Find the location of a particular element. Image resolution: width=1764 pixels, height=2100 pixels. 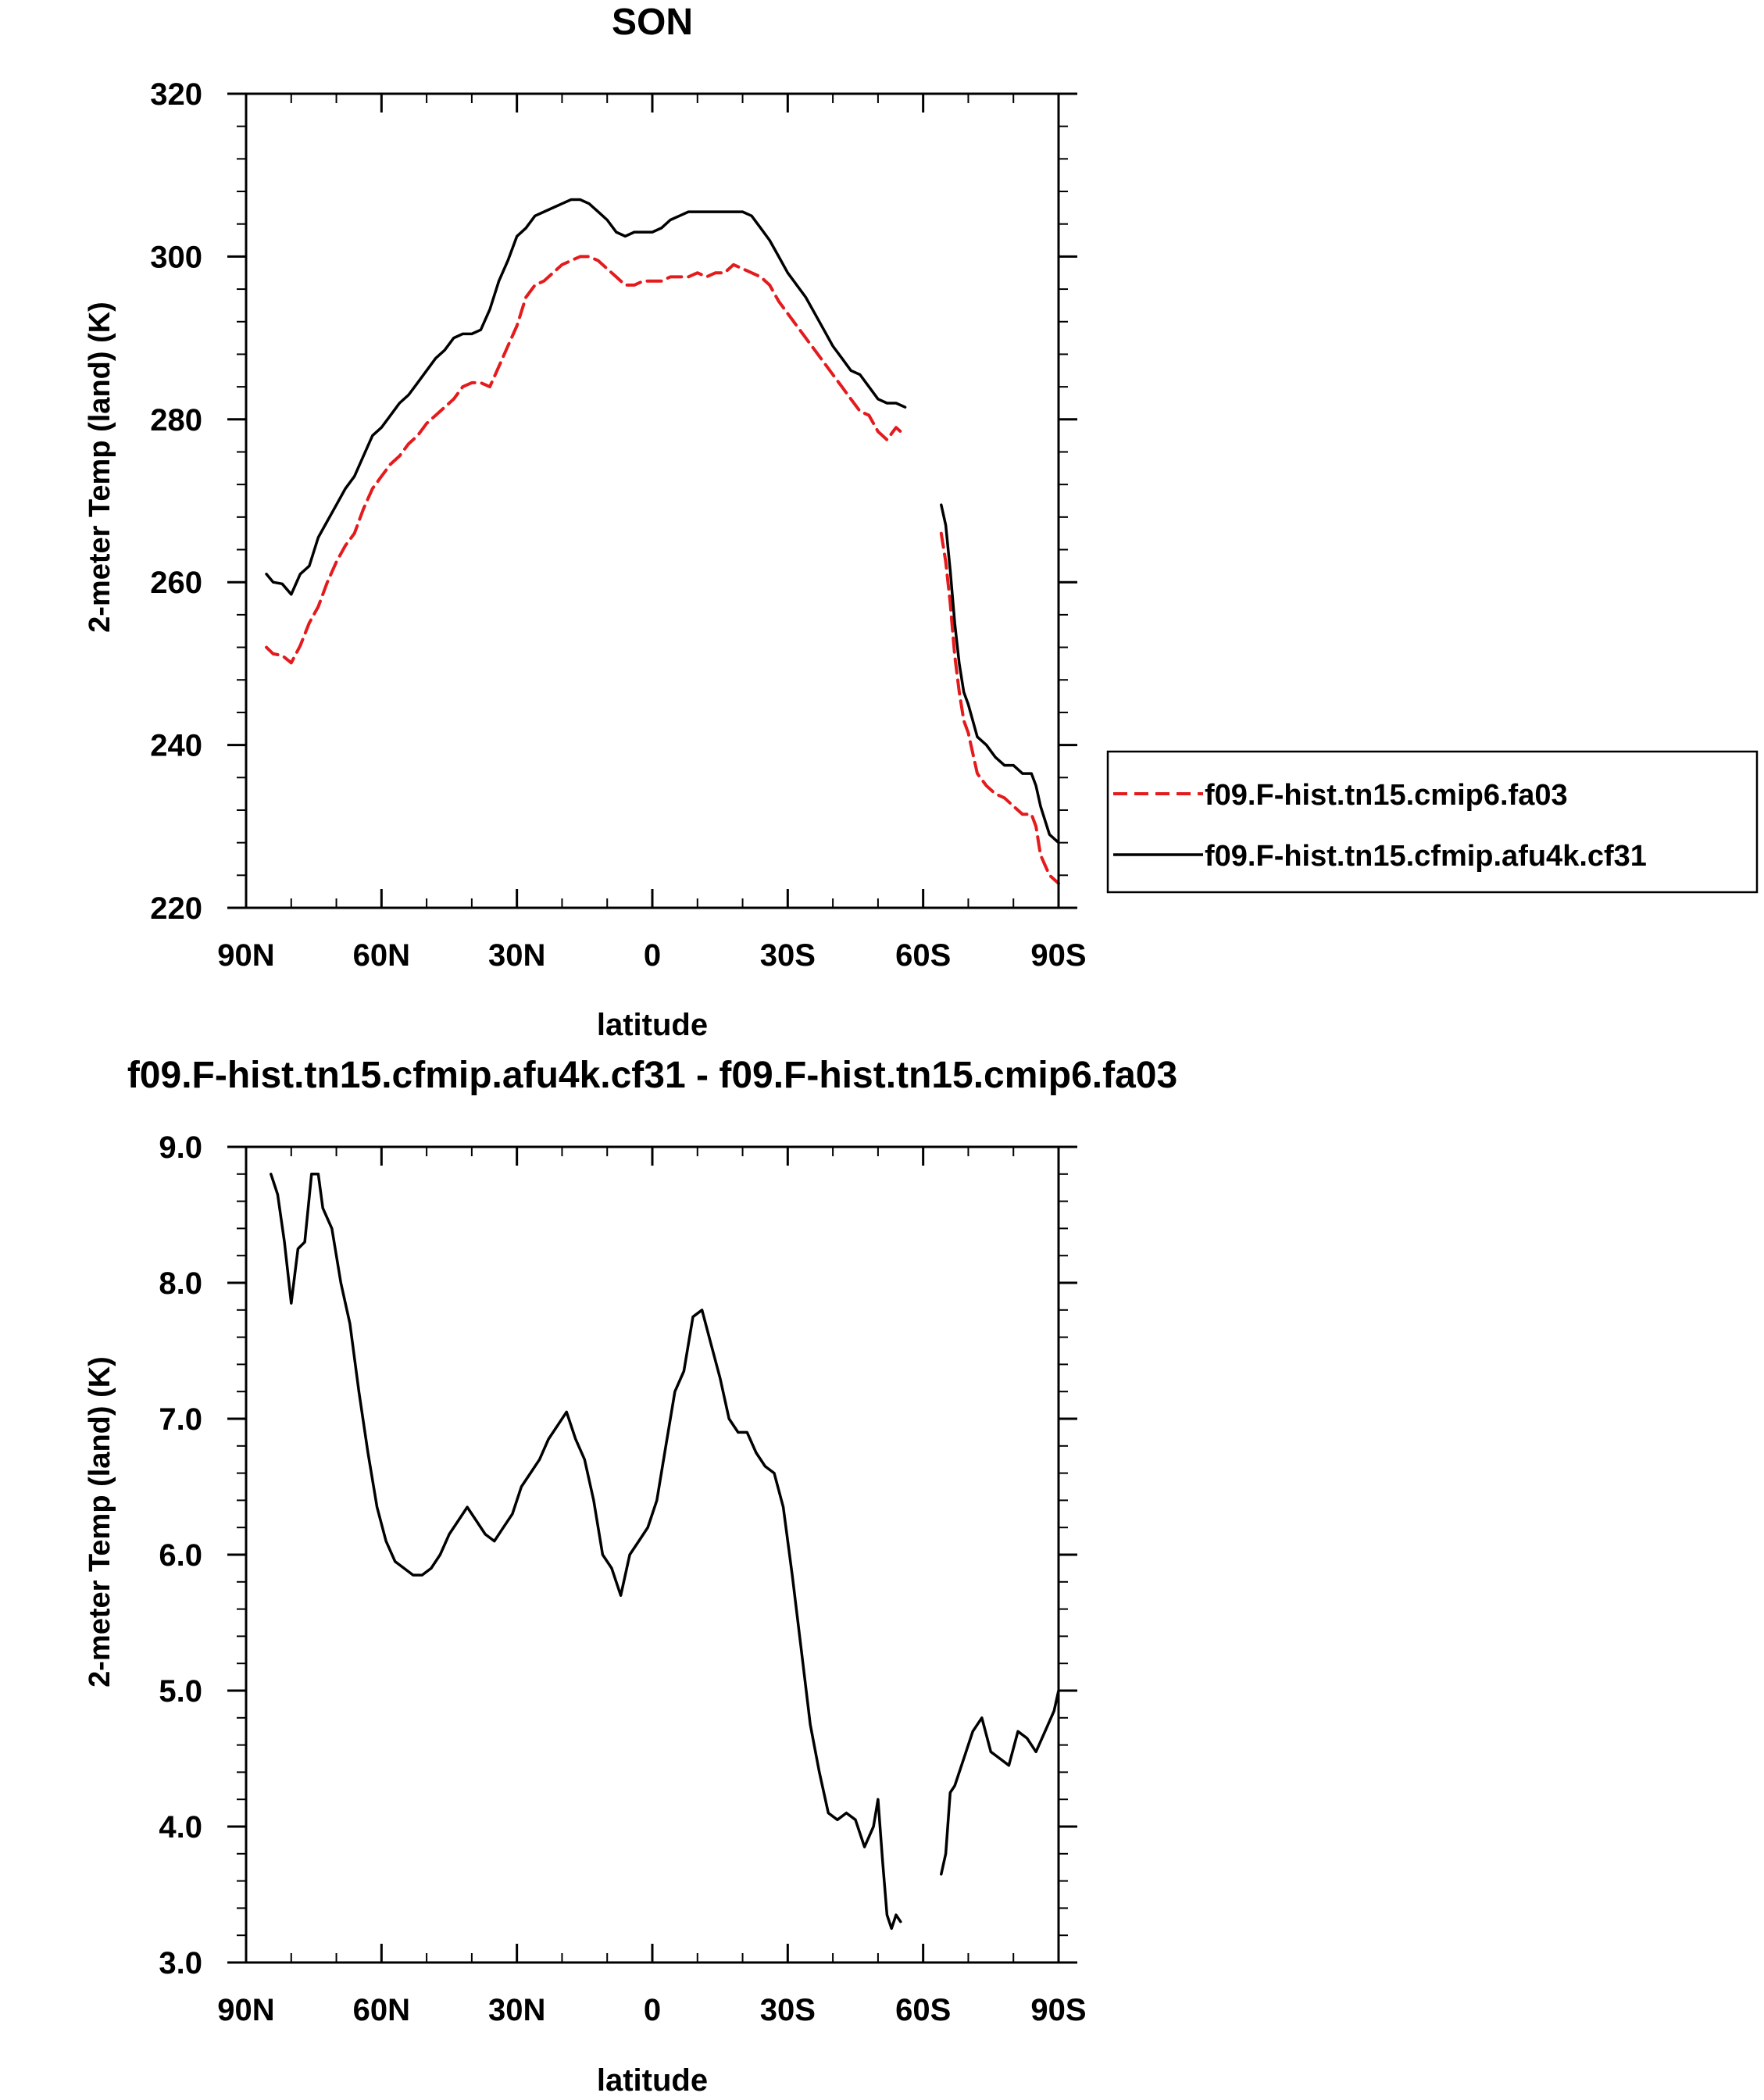

bottom-chart-ytick-label: 6.0 is located at coordinates (181, 1555).